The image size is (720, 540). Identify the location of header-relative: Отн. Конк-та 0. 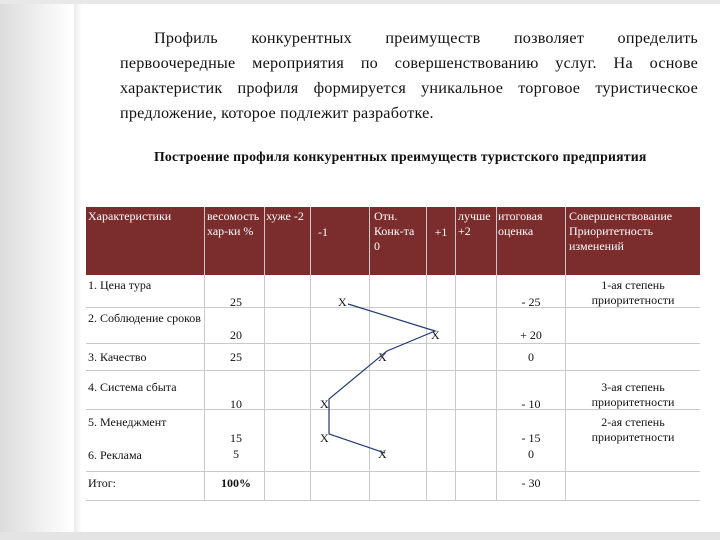
(394, 231).